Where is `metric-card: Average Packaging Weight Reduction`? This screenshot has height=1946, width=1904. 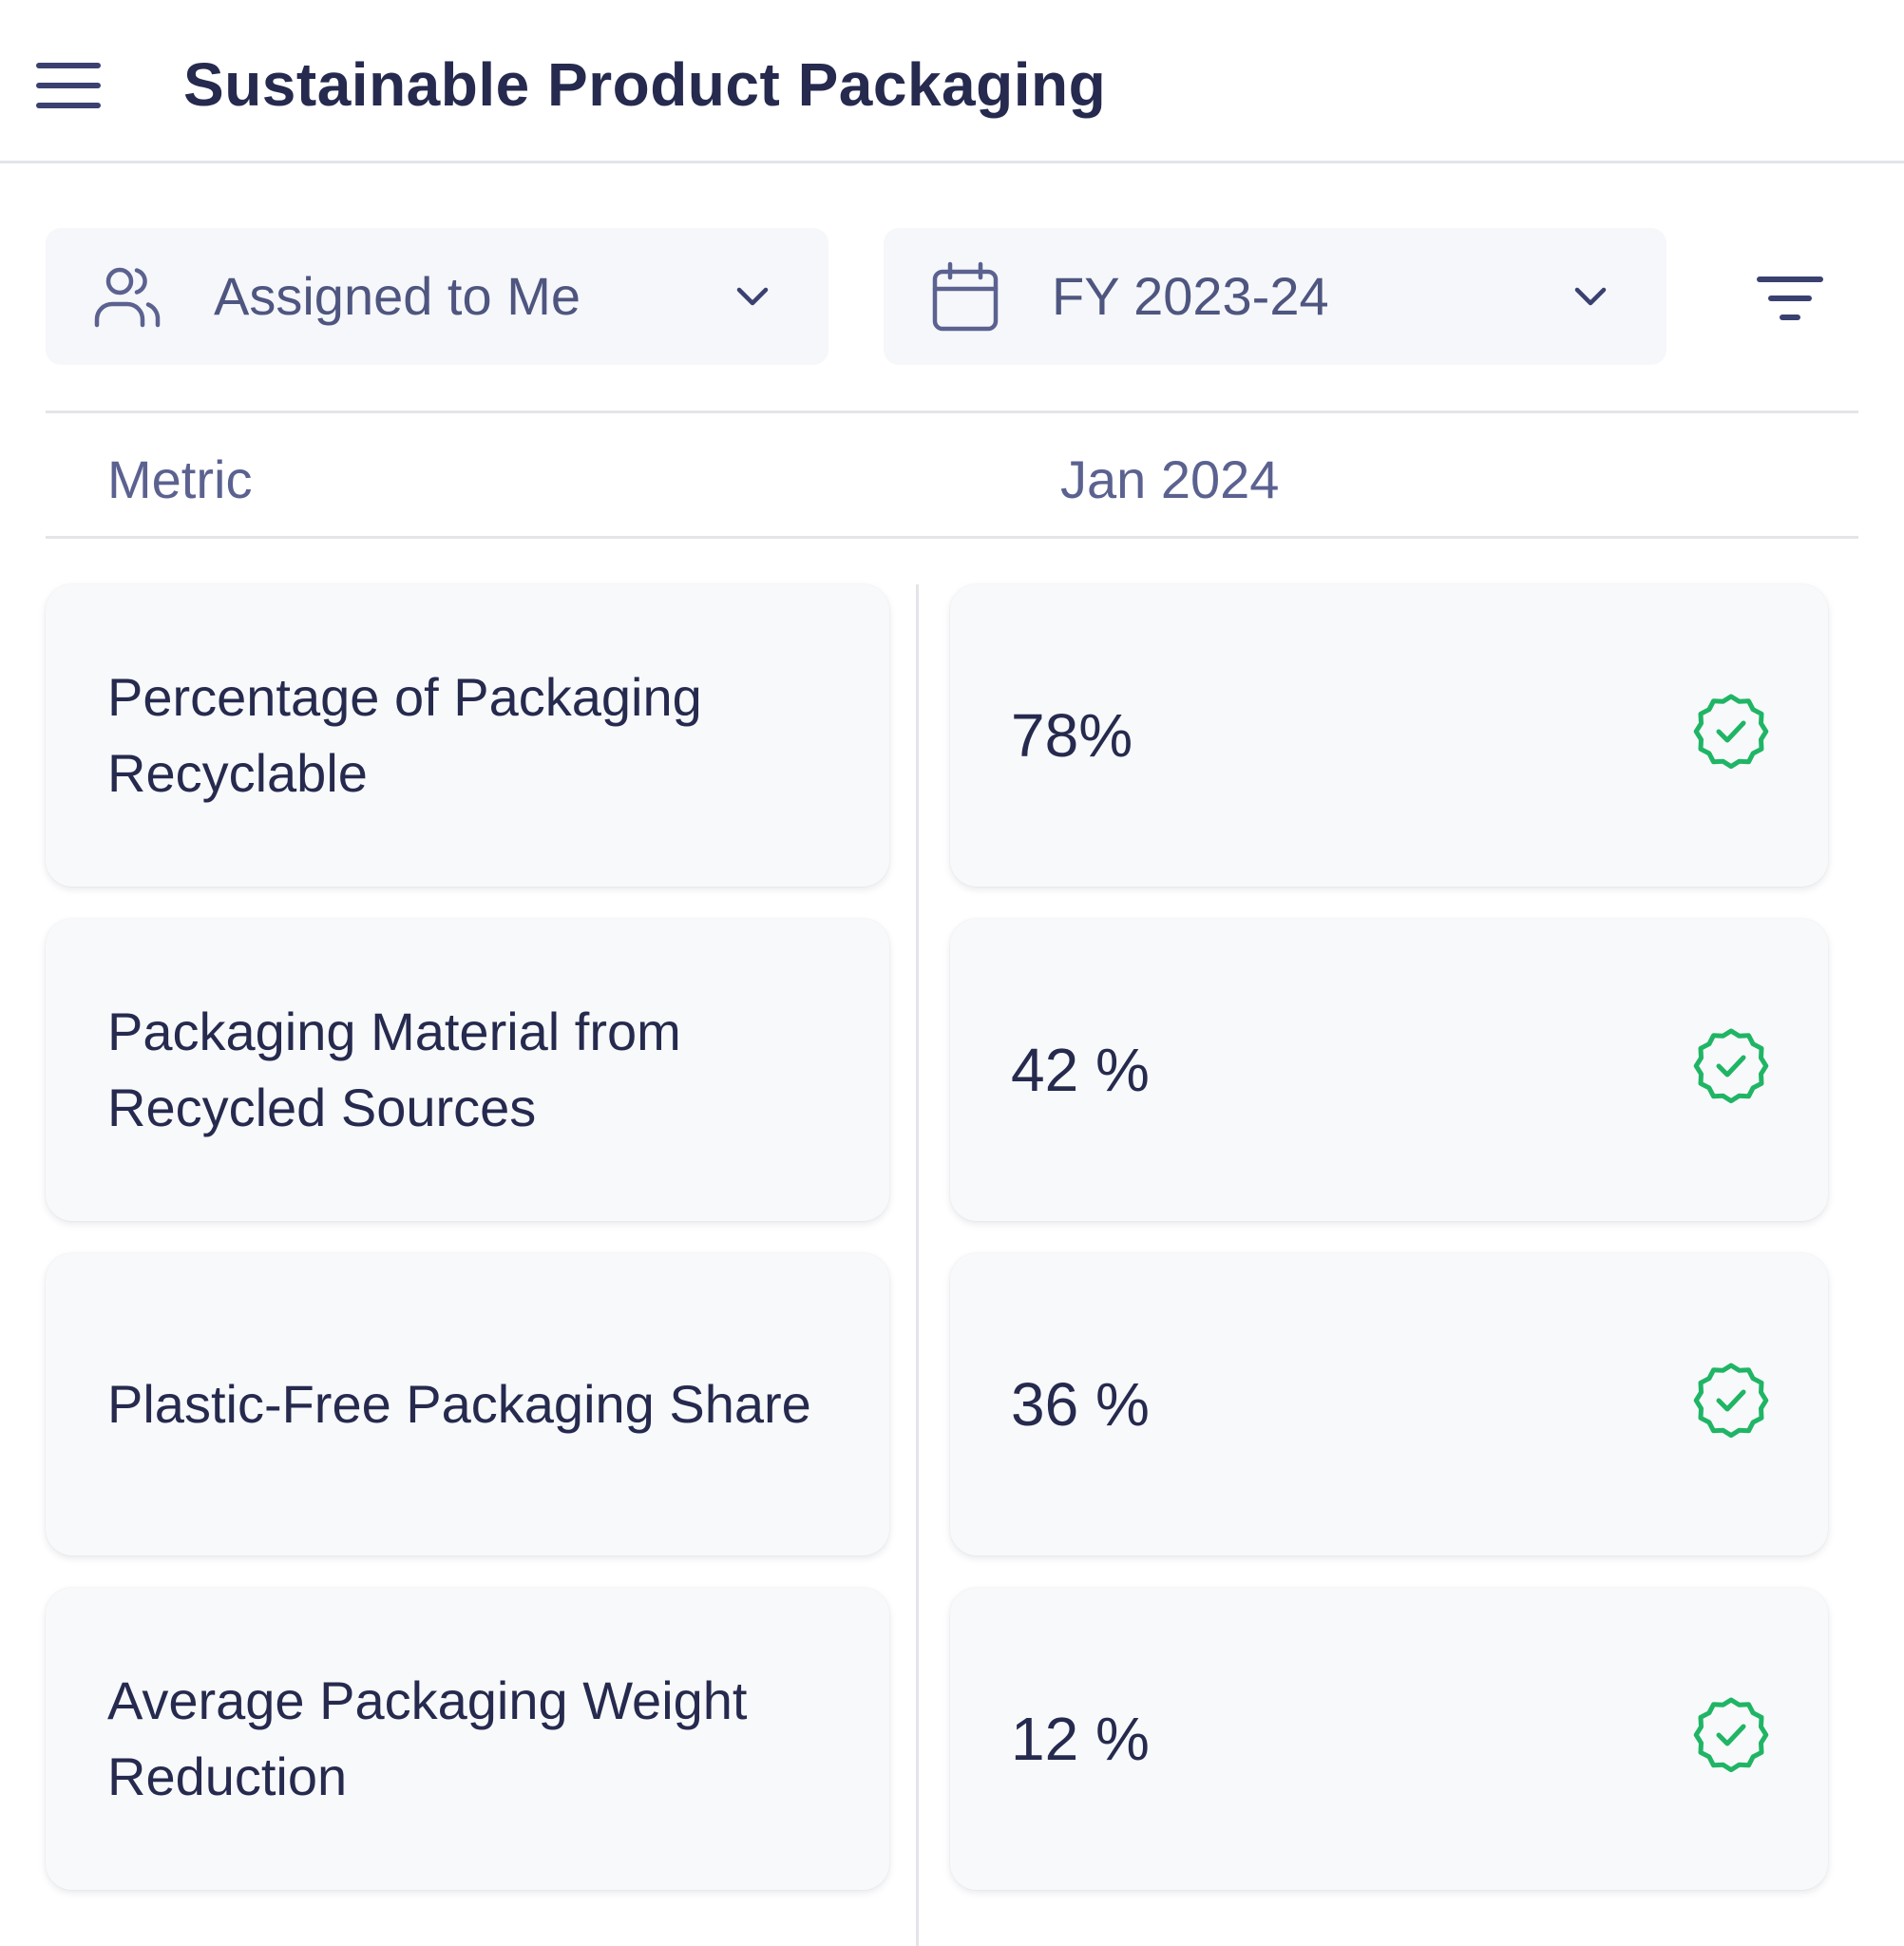 metric-card: Average Packaging Weight Reduction is located at coordinates (467, 1739).